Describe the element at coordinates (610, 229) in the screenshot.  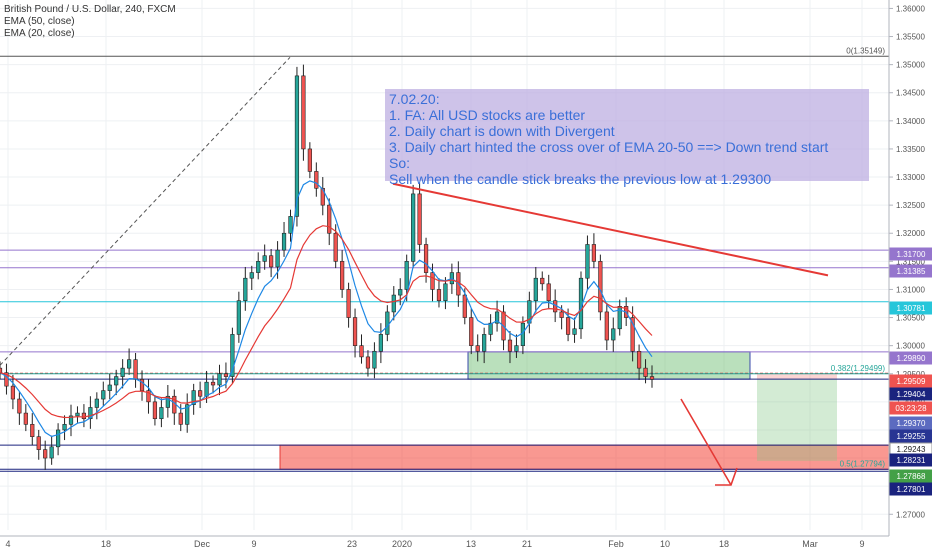
I see `resistance-trend-line` at that location.